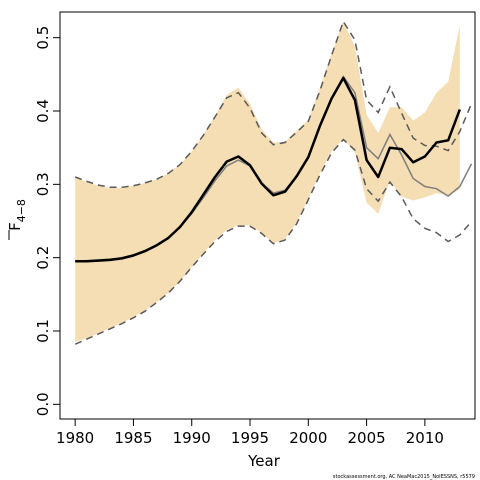  I want to click on x-tick-label: 1990, so click(192, 438).